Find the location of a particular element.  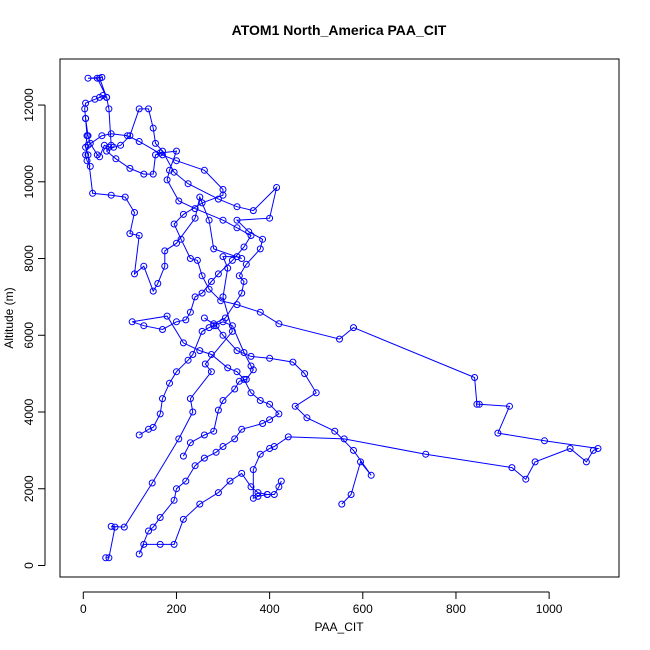

x-axis: 0 200 400 600 800 1000 is located at coordinates (321, 603).